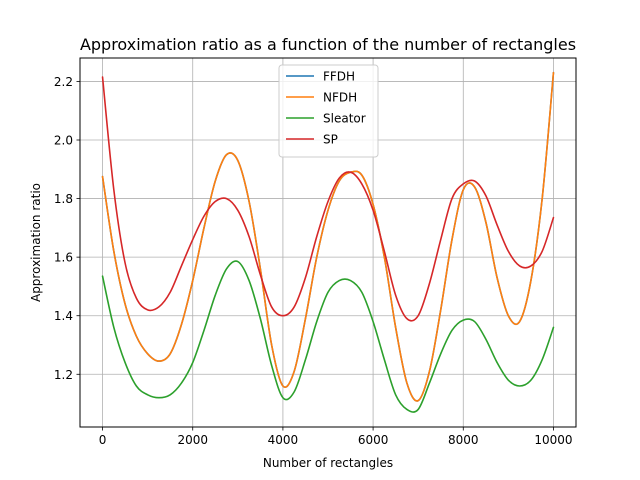 Image resolution: width=640 pixels, height=480 pixels. What do you see at coordinates (63, 199) in the screenshot?
I see `y-tick-label: 1.8` at bounding box center [63, 199].